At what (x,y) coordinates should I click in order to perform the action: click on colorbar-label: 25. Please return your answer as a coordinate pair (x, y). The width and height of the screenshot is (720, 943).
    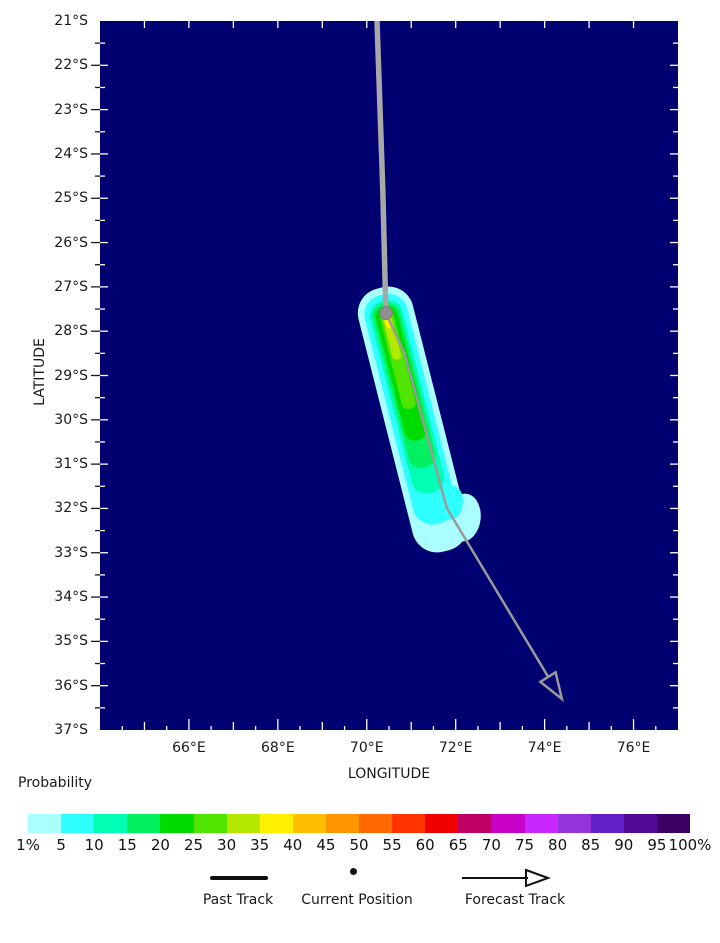
    Looking at the image, I should click on (193, 845).